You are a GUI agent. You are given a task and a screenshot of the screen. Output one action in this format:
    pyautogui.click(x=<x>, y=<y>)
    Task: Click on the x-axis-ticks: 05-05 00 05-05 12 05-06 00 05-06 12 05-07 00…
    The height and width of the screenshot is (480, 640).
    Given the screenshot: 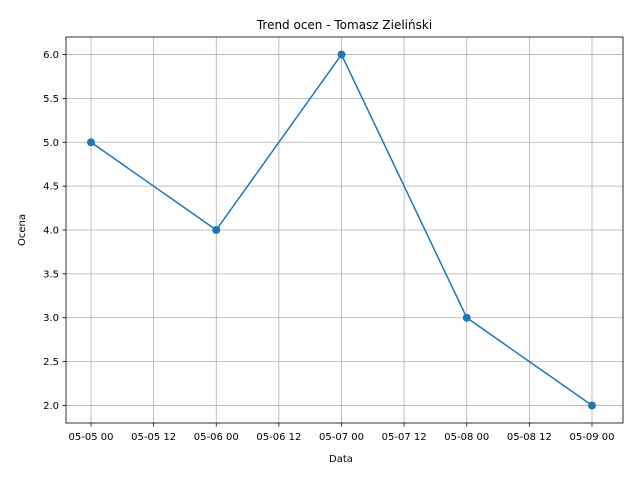 What is the action you would take?
    pyautogui.click(x=342, y=433)
    